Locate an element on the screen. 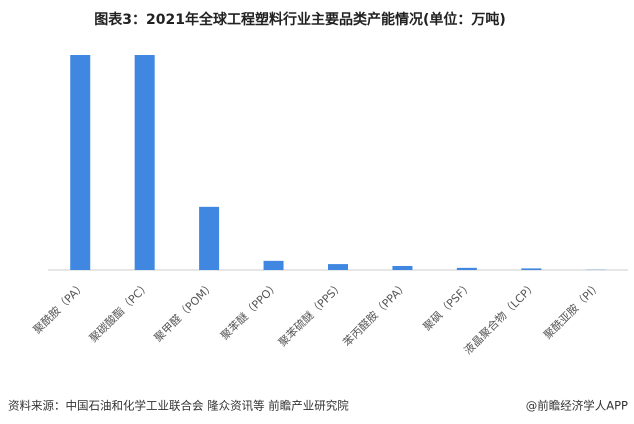 The width and height of the screenshot is (634, 424). x-tick-label: 聚甲醛（POM） is located at coordinates (184, 311).